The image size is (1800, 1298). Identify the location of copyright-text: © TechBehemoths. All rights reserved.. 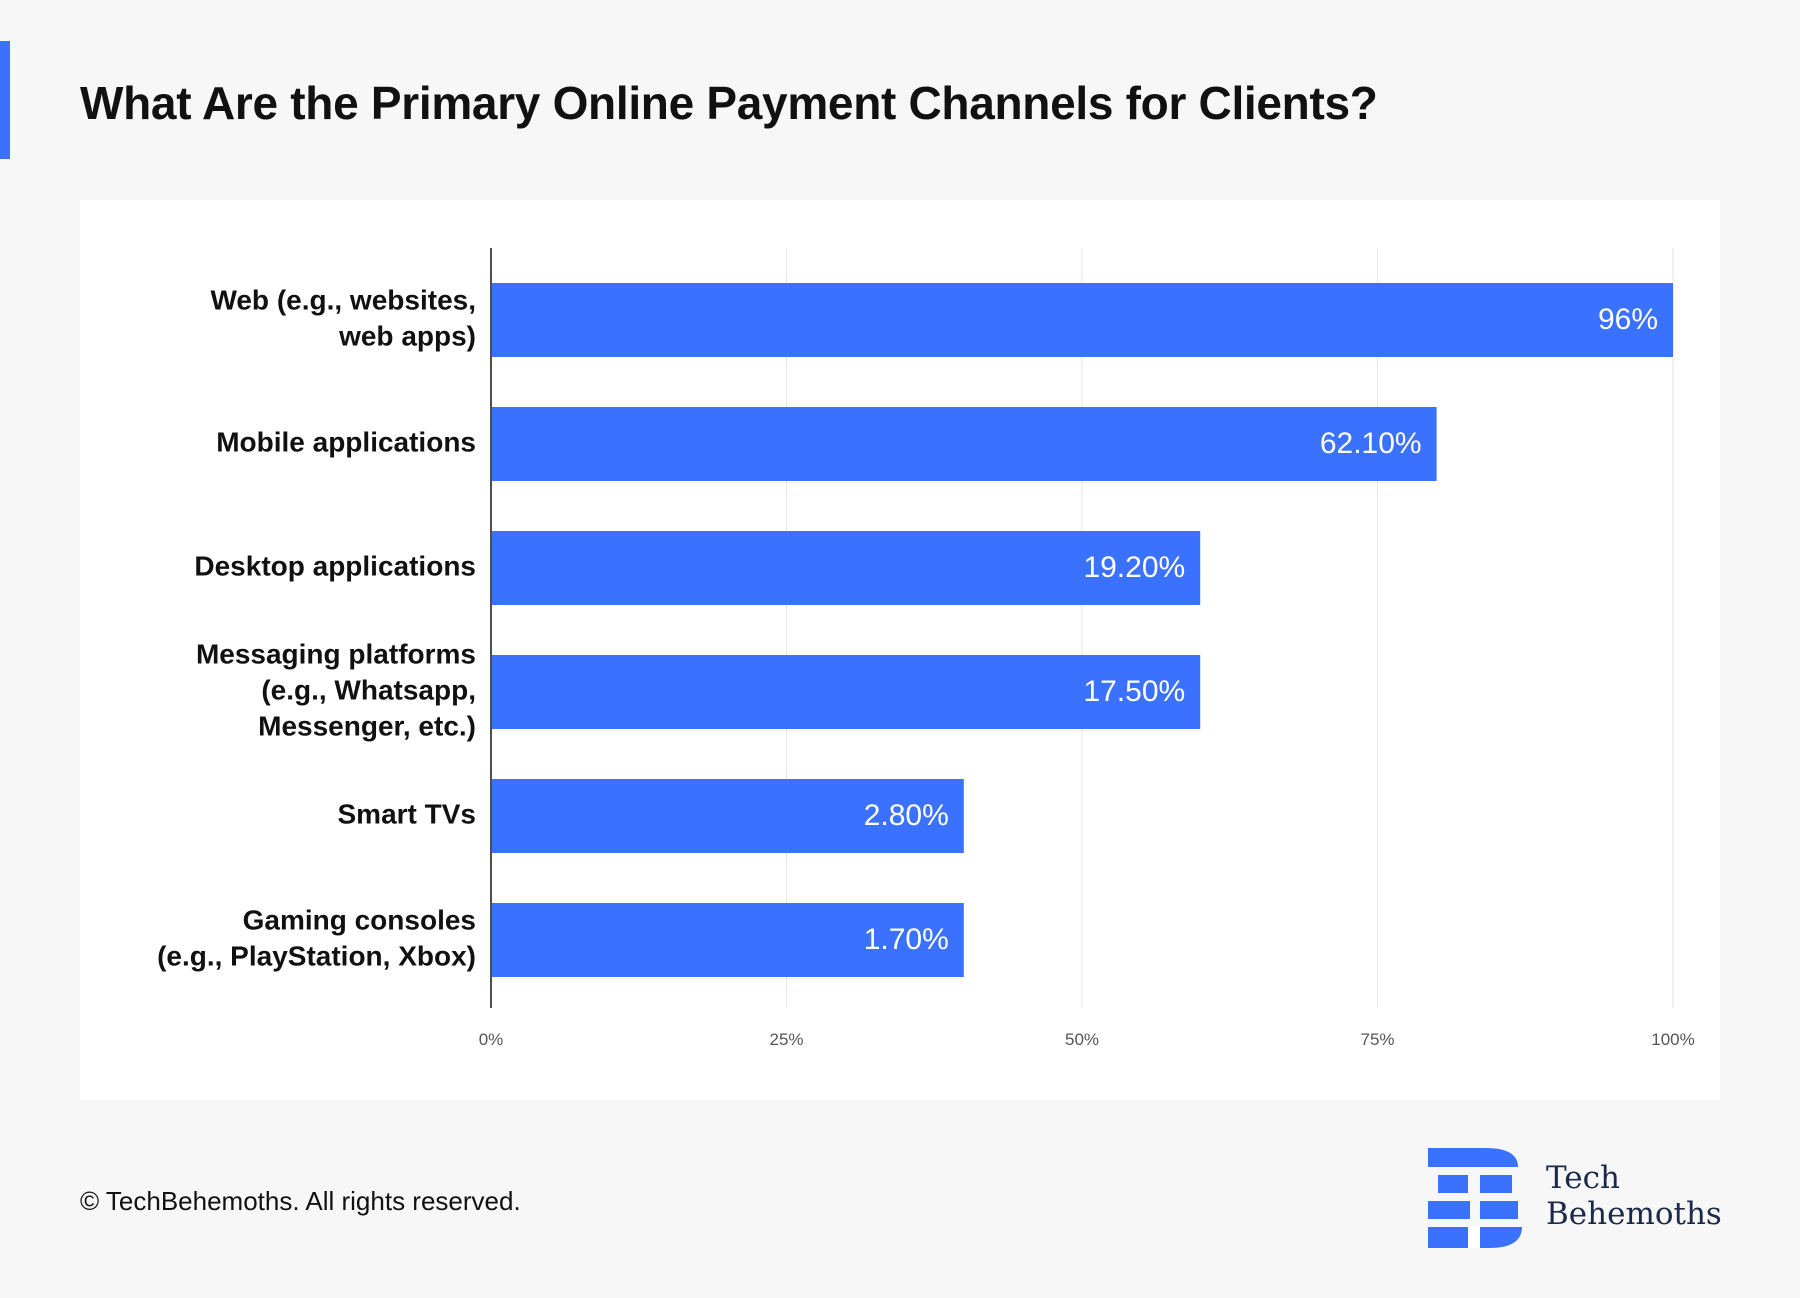
(300, 1201).